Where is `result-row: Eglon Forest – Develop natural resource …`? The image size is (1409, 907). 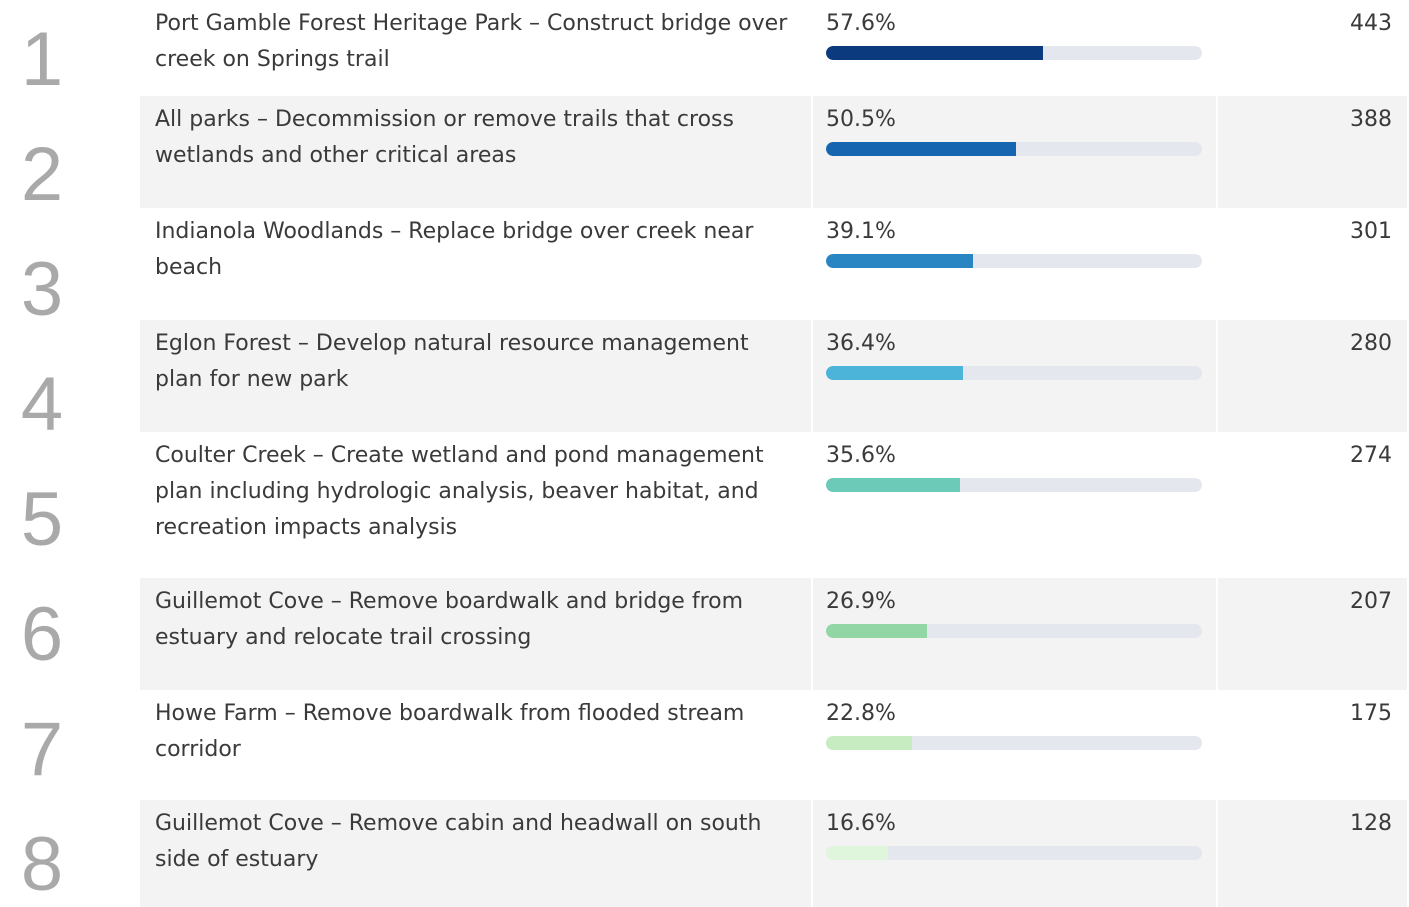
result-row: Eglon Forest – Develop natural resource … is located at coordinates (773, 376).